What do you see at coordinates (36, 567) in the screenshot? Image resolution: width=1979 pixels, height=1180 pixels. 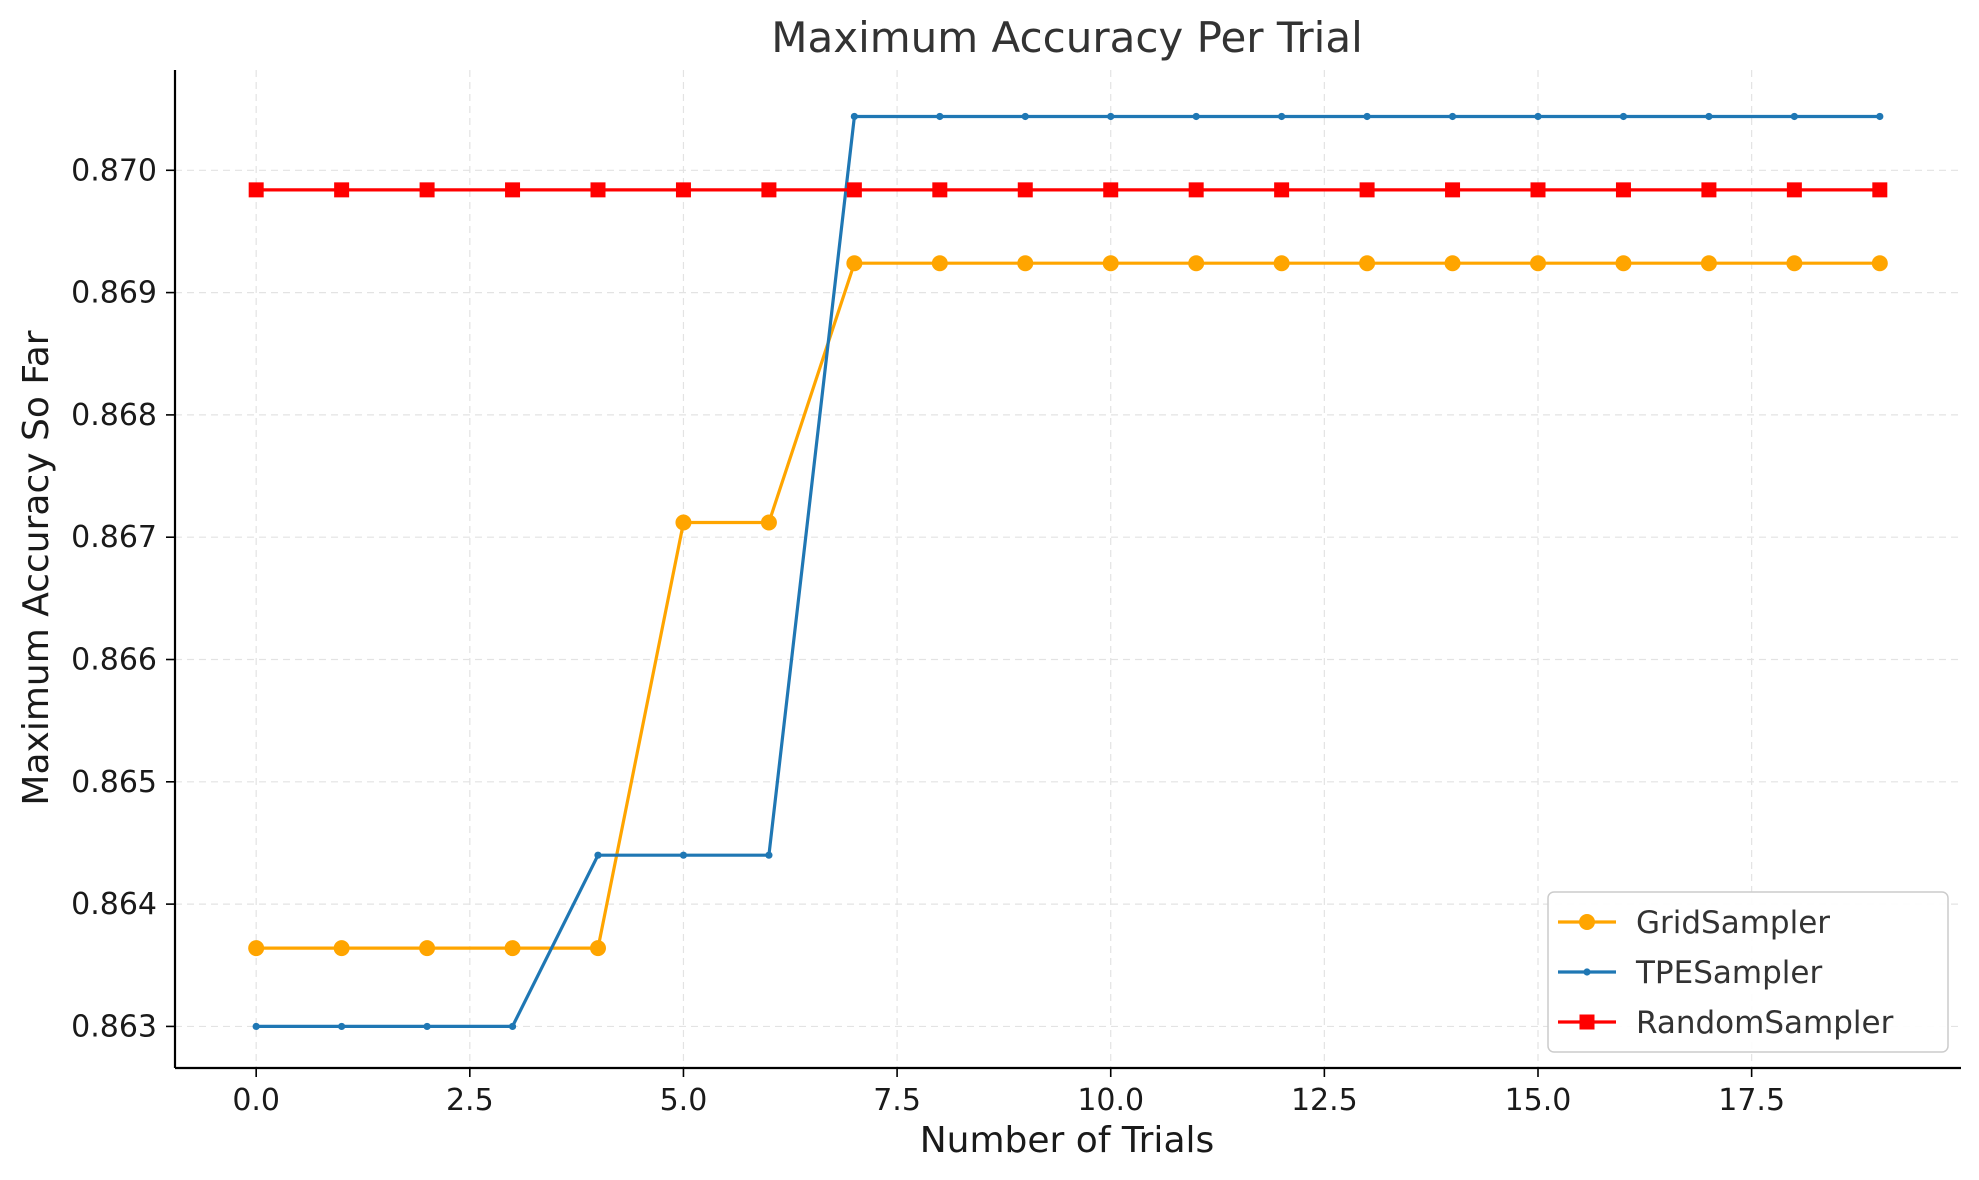 I see `y-axis-title: Maximum Accuracy So Far` at bounding box center [36, 567].